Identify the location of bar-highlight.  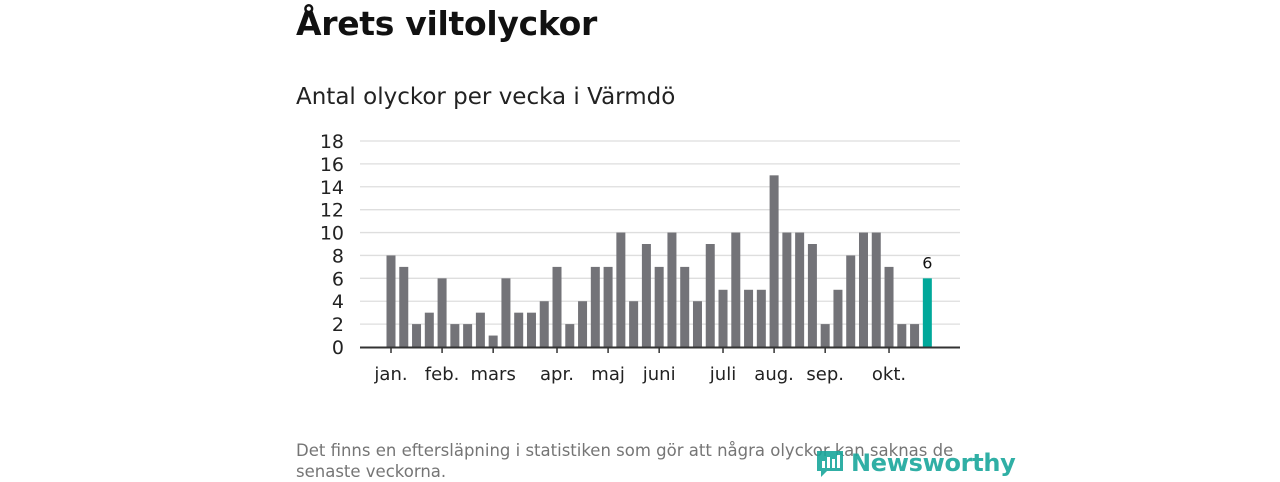
(927, 312).